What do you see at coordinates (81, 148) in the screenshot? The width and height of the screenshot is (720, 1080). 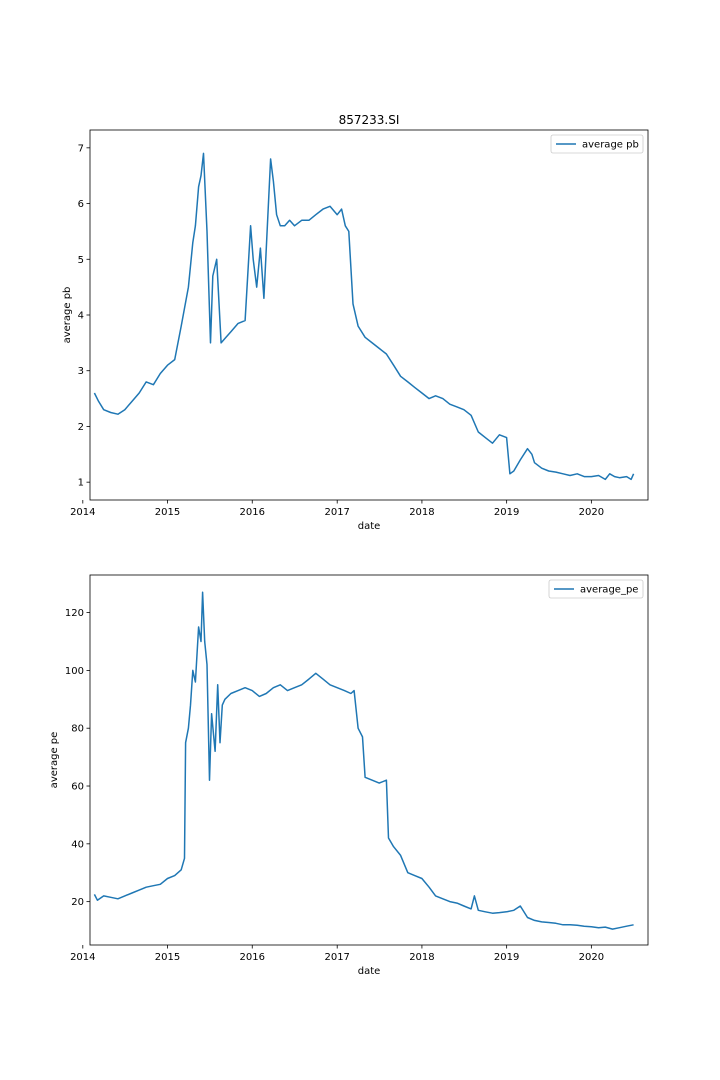 I see `y-tick-label: 7` at bounding box center [81, 148].